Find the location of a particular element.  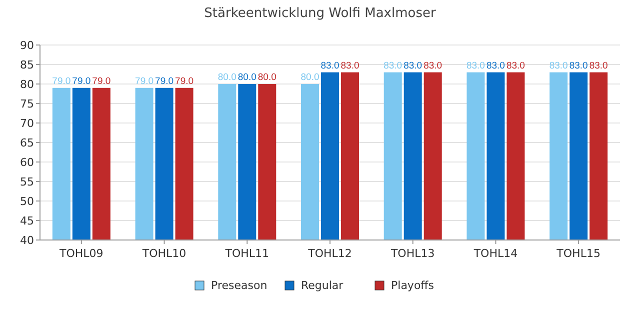

x-tick-label: TOHL10 is located at coordinates (163, 253).